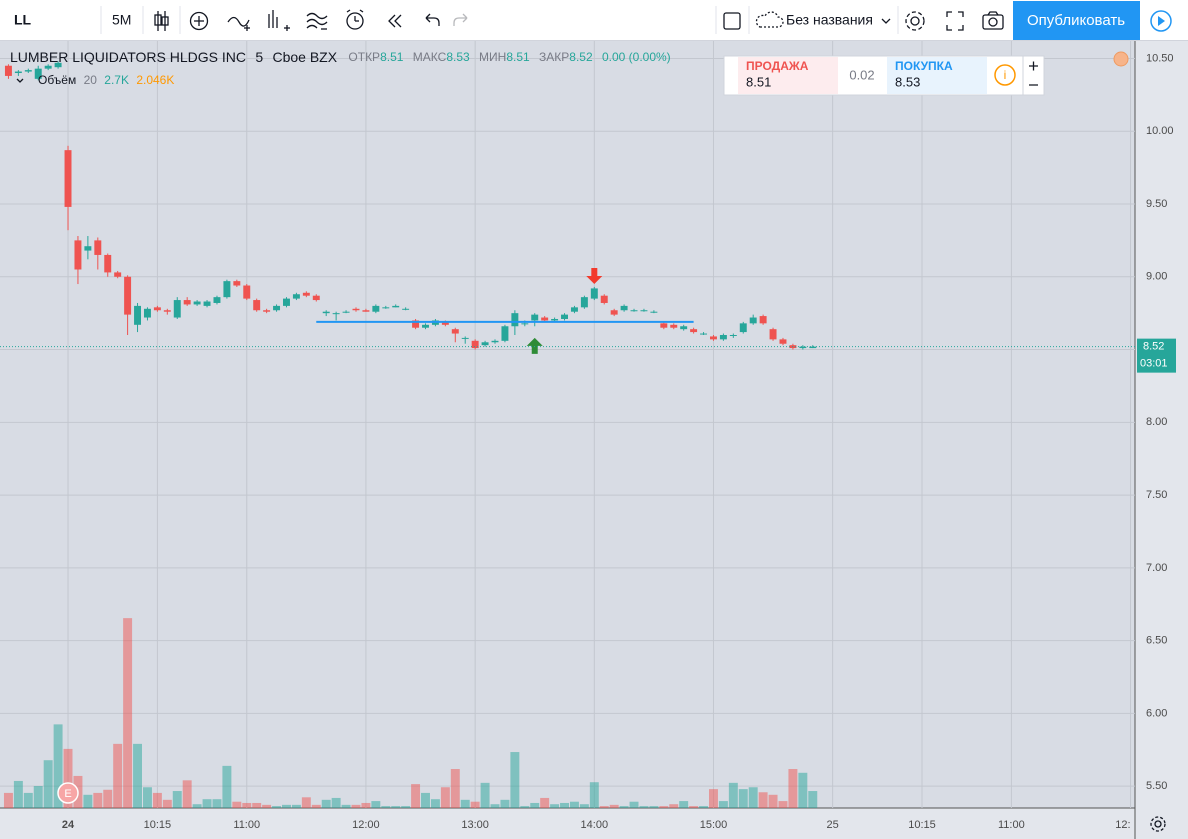 This screenshot has width=1188, height=839. Describe the element at coordinates (20, 80) in the screenshot. I see `collapse-toggle` at that location.